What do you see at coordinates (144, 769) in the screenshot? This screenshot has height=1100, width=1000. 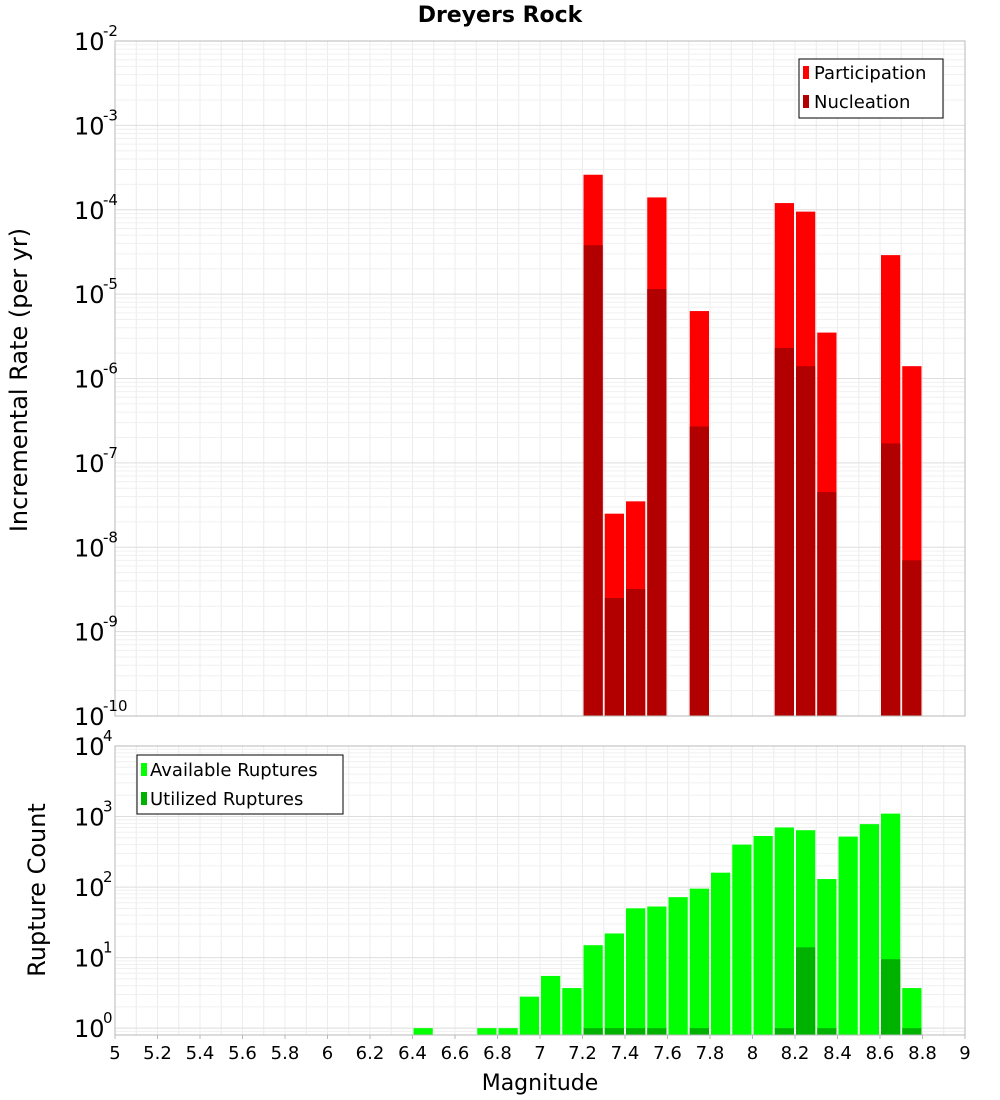 I see `available-legend-swatch` at bounding box center [144, 769].